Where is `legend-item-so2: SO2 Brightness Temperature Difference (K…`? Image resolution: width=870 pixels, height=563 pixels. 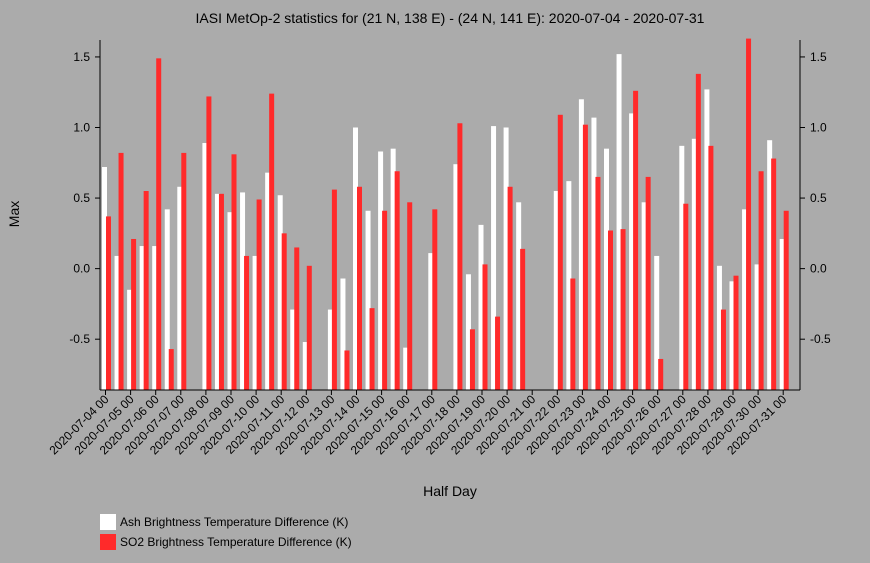 legend-item-so2: SO2 Brightness Temperature Difference (K… is located at coordinates (226, 542).